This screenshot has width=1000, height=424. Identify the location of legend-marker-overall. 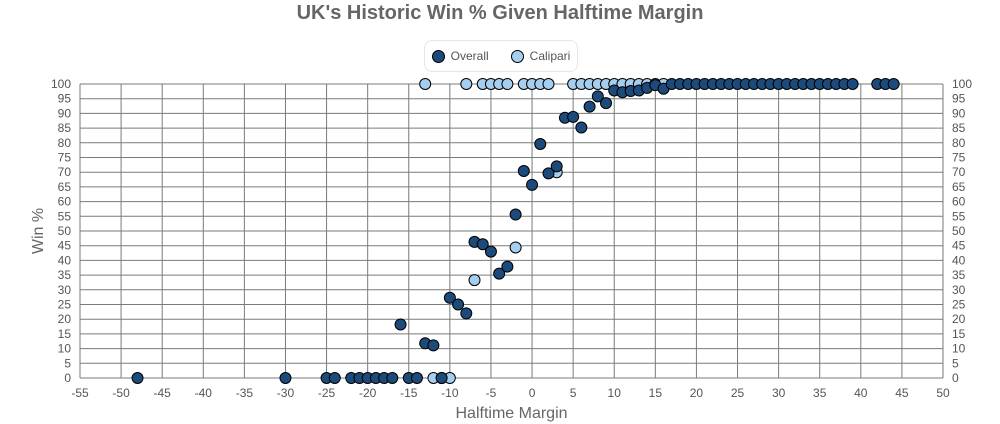
(438, 56).